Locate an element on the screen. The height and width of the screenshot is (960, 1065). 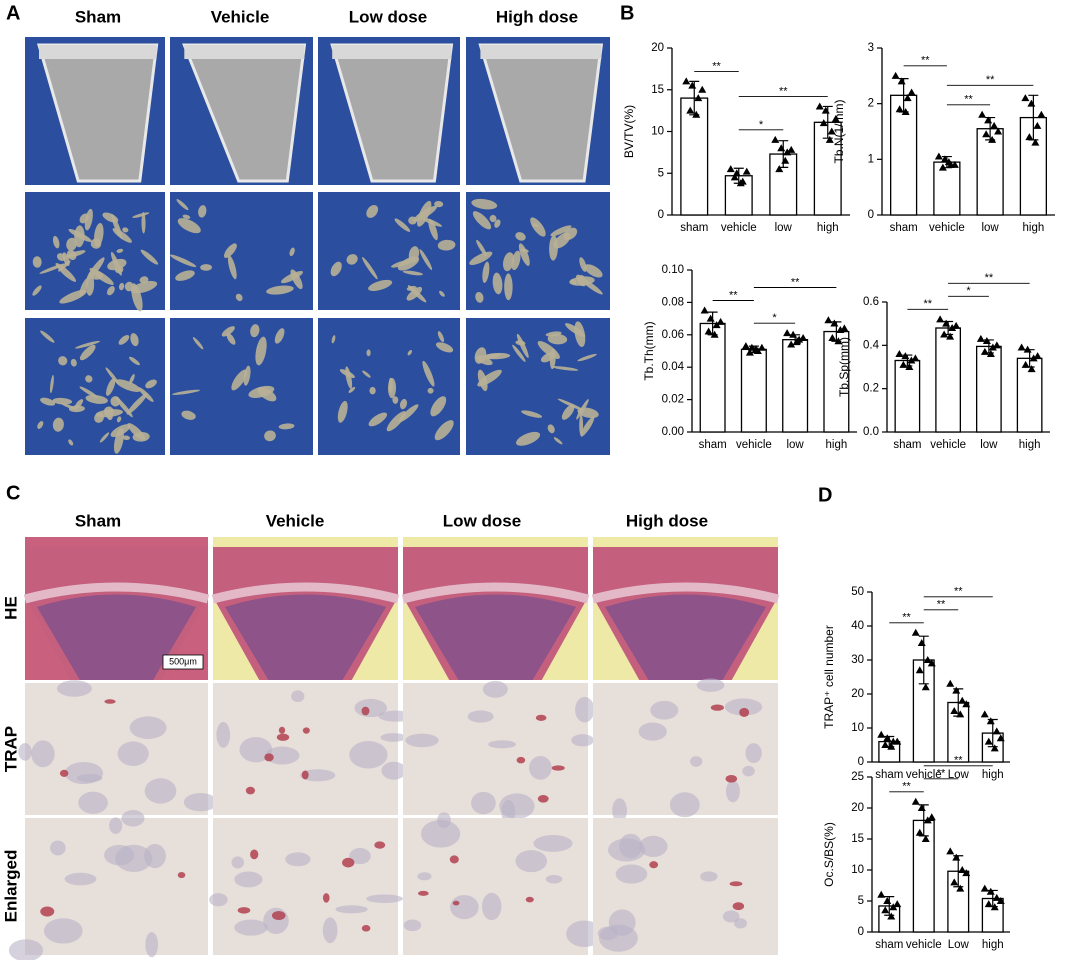
he-marrow is located at coordinates (685, 637).